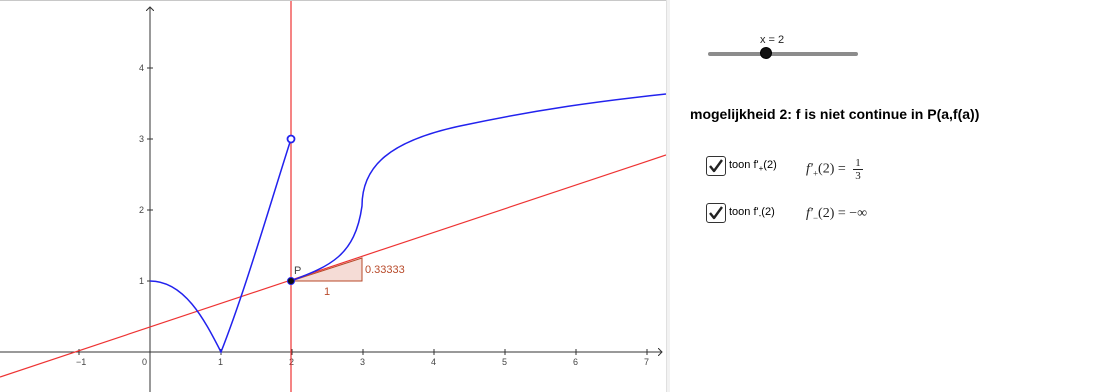 This screenshot has width=1096, height=392. Describe the element at coordinates (327, 292) in the screenshot. I see `slope-triangle-run-label: 1` at that location.